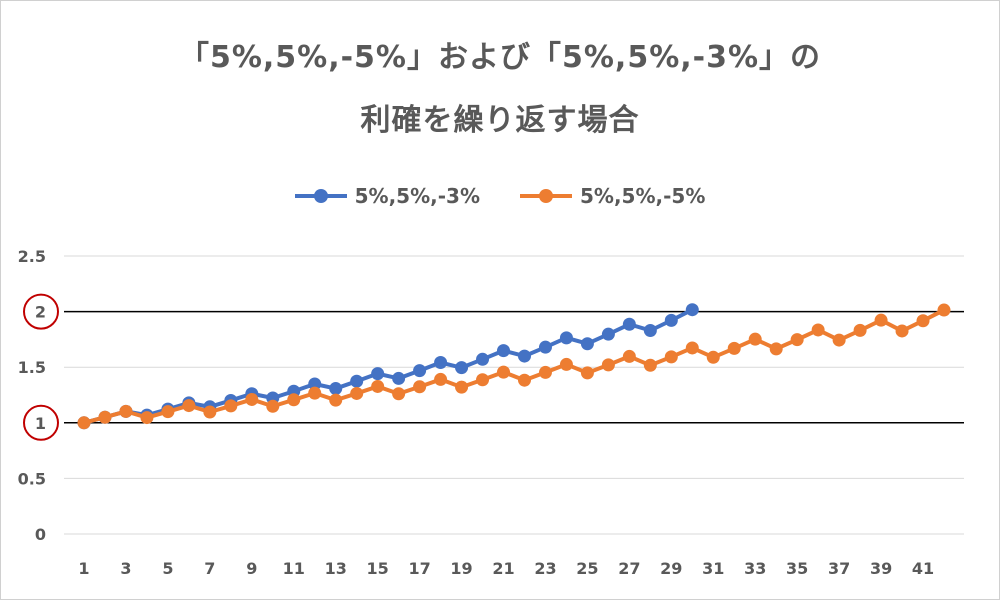 Image resolution: width=1000 pixels, height=600 pixels. What do you see at coordinates (503, 568) in the screenshot?
I see `x-tick-label: 21` at bounding box center [503, 568].